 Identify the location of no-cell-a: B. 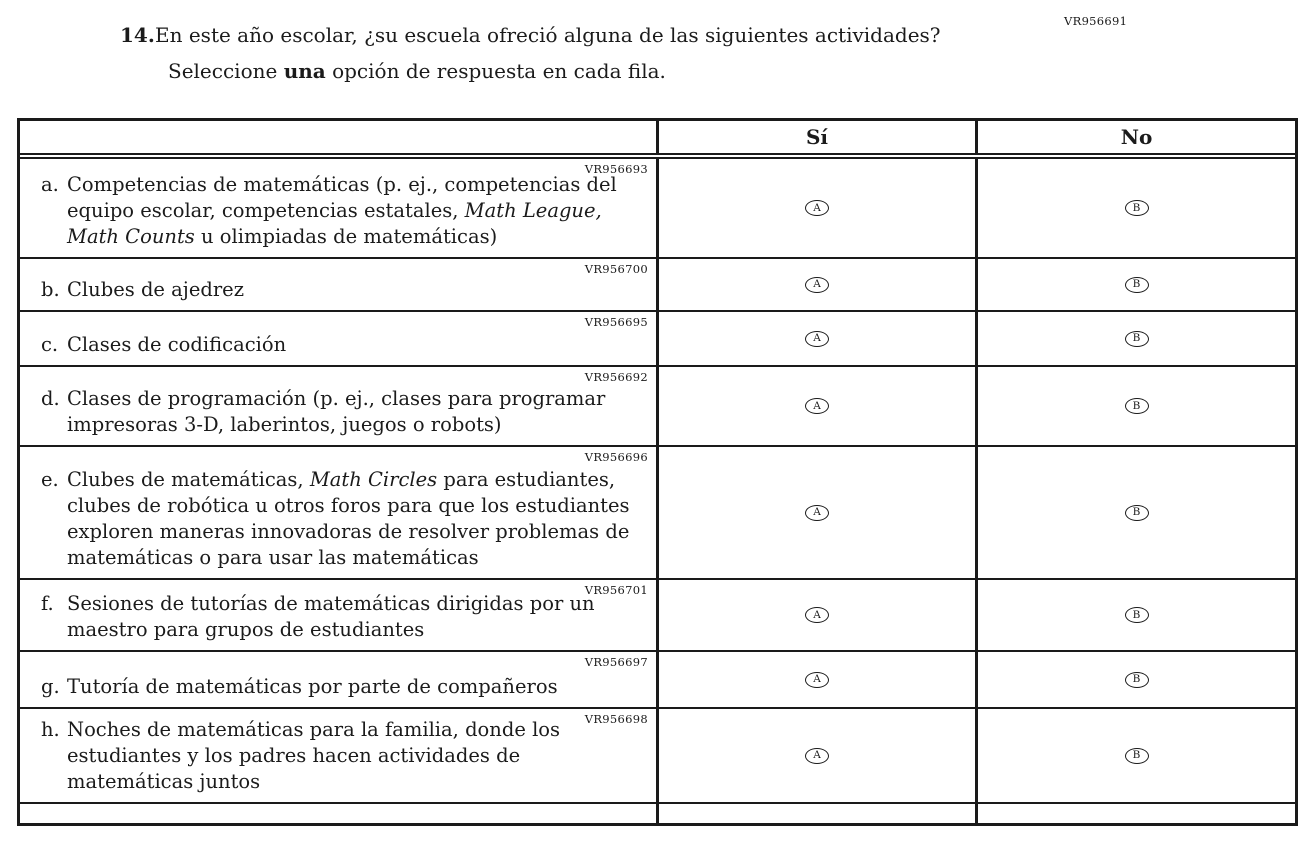
(1136, 208).